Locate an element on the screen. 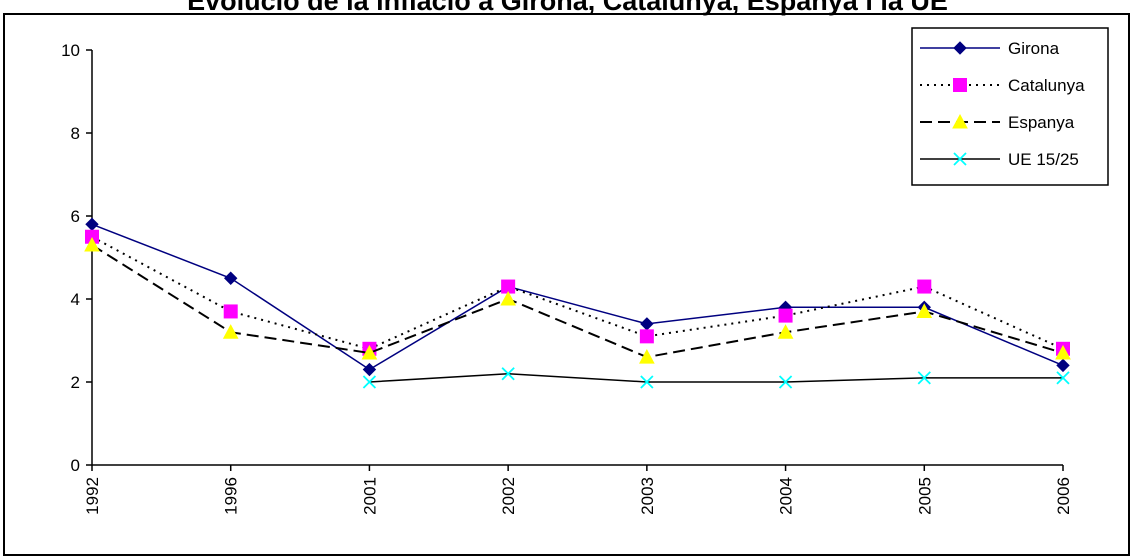 This screenshot has height=560, width=1135. x-tick-label: 2003 is located at coordinates (647, 496).